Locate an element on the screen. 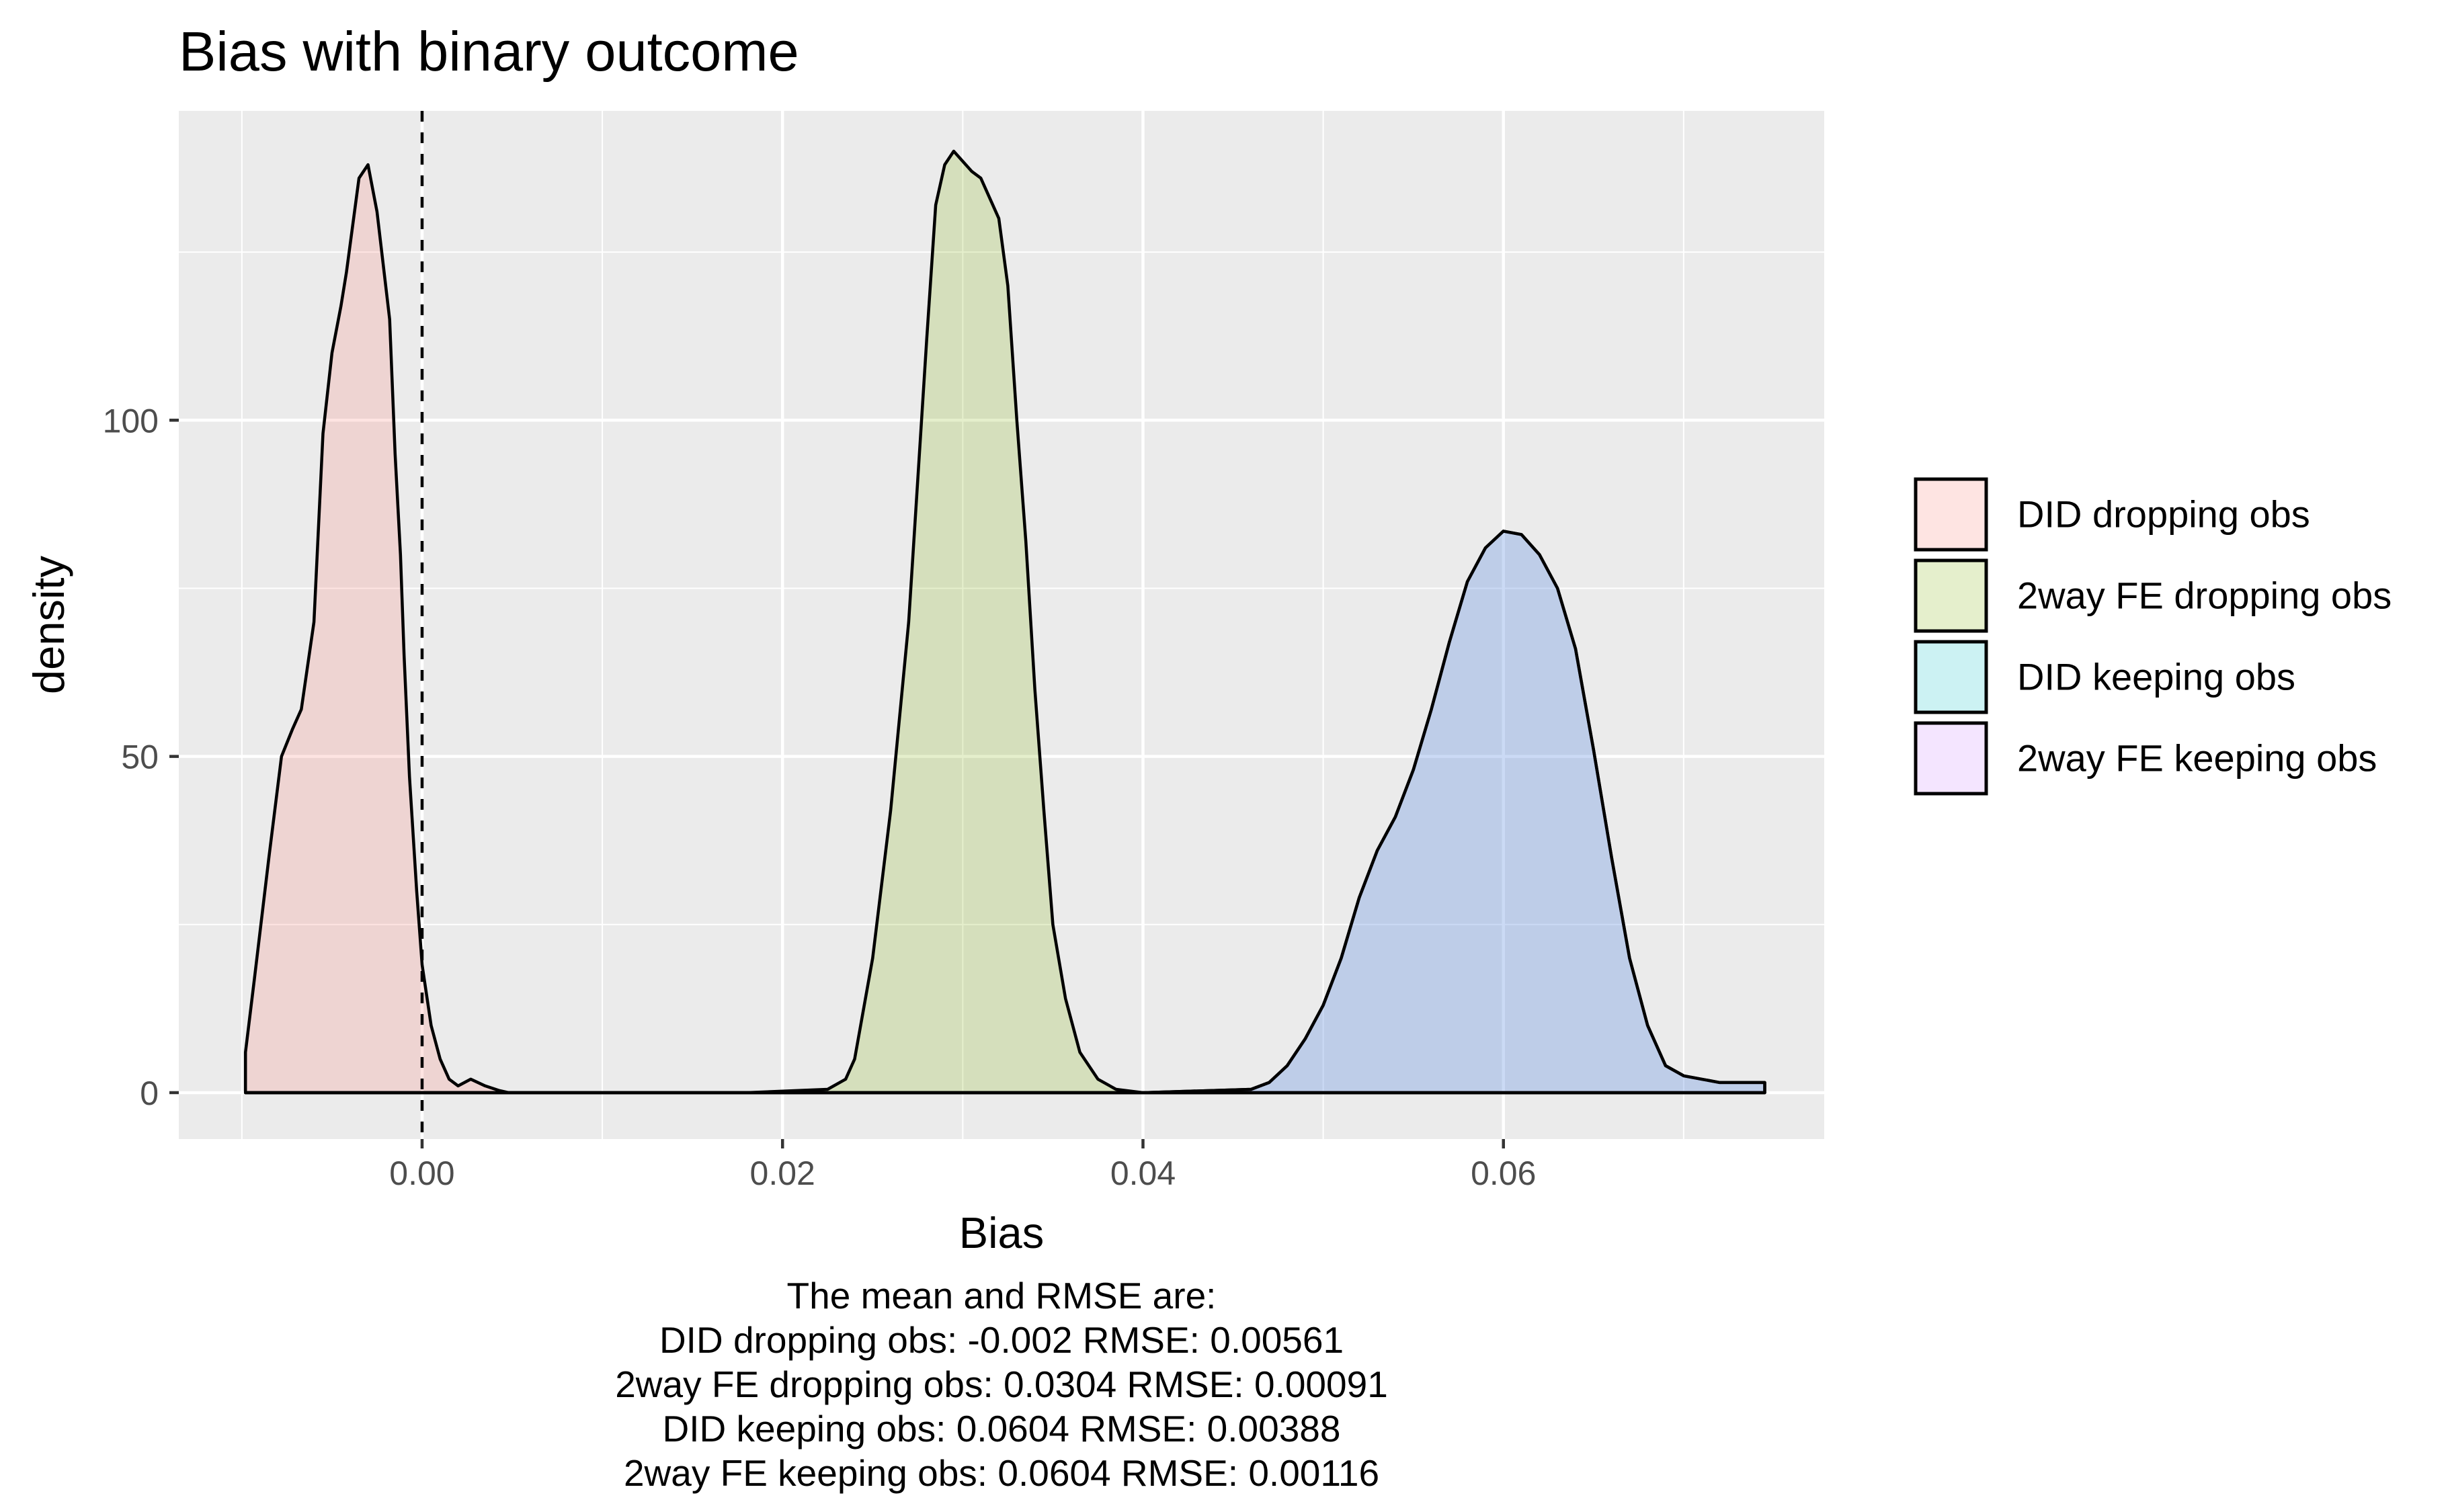 The height and width of the screenshot is (1512, 2450). caption-line: The mean and RMSE are: is located at coordinates (1002, 1295).